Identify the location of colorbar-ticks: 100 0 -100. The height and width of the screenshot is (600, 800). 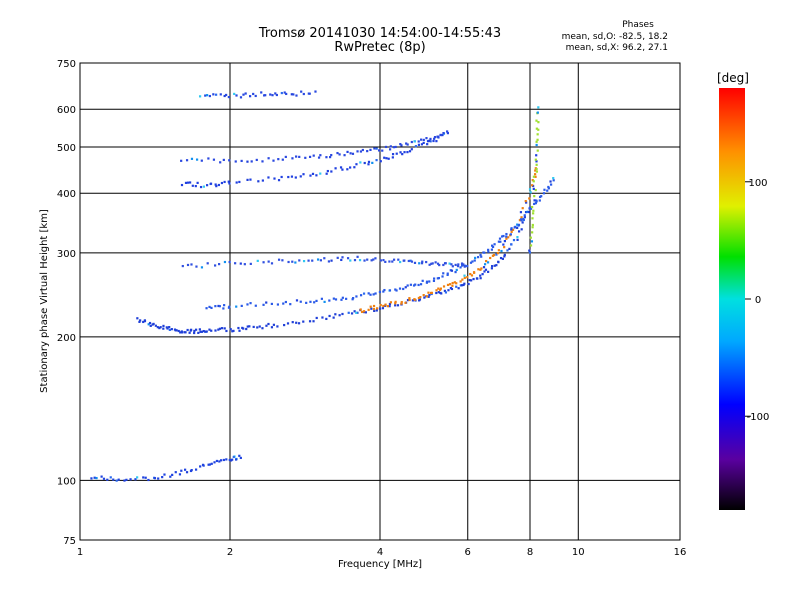
(757, 300).